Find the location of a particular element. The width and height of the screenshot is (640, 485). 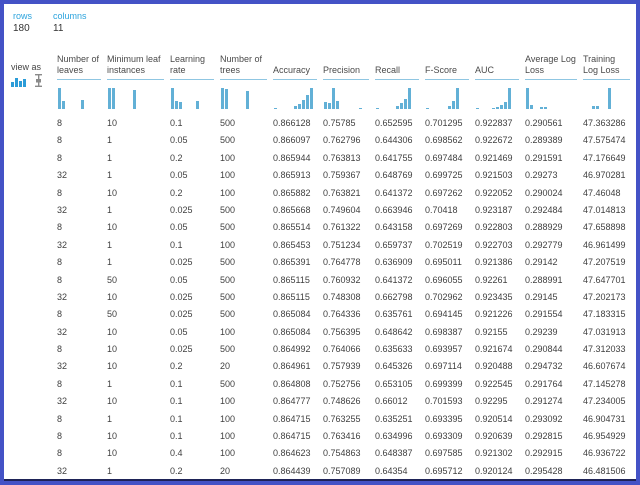

column-header-accuracy: Accuracy is located at coordinates (295, 57).